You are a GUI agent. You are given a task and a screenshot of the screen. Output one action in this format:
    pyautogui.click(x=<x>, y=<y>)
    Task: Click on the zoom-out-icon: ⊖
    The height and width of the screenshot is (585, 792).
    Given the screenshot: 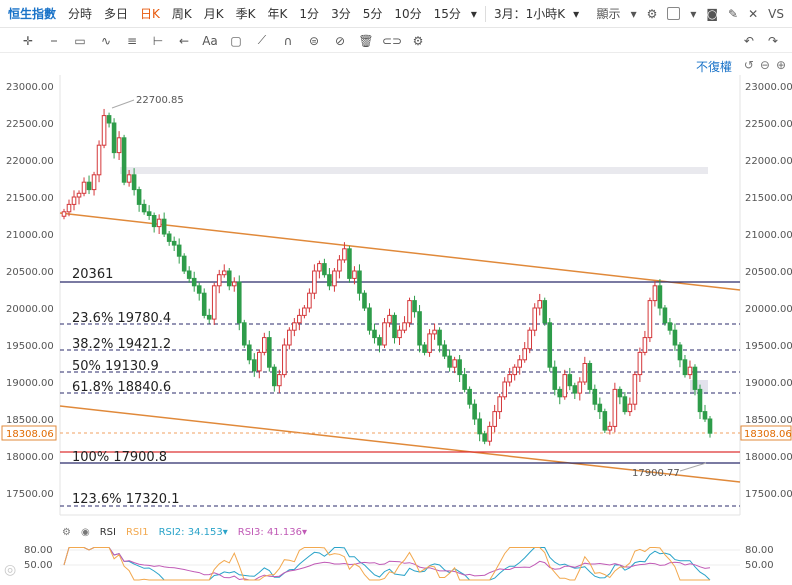 What is the action you would take?
    pyautogui.click(x=764, y=65)
    